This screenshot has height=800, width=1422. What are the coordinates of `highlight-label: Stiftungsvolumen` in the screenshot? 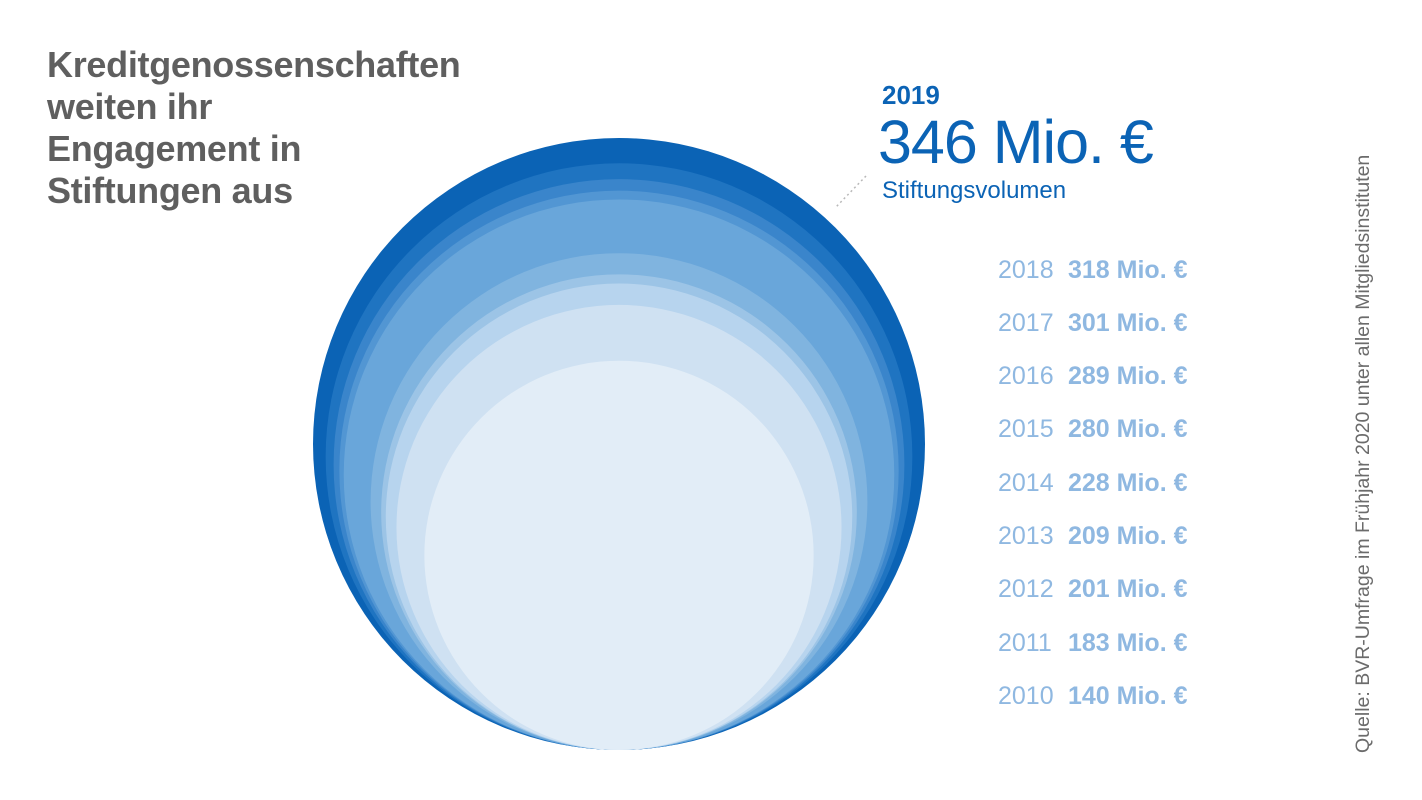 It's located at (974, 190).